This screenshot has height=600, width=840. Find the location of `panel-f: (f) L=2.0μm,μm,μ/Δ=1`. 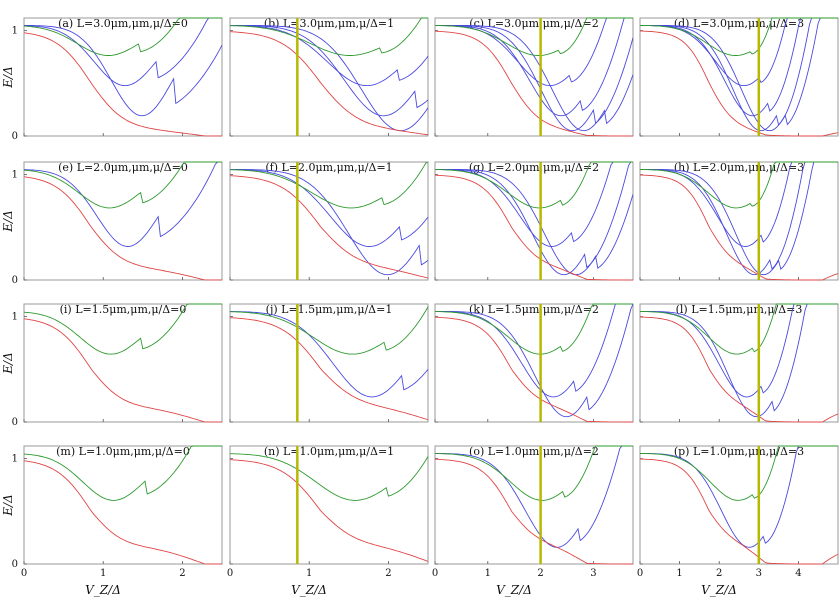

panel-f: (f) L=2.0μm,μm,μ/Δ=1 is located at coordinates (329, 221).